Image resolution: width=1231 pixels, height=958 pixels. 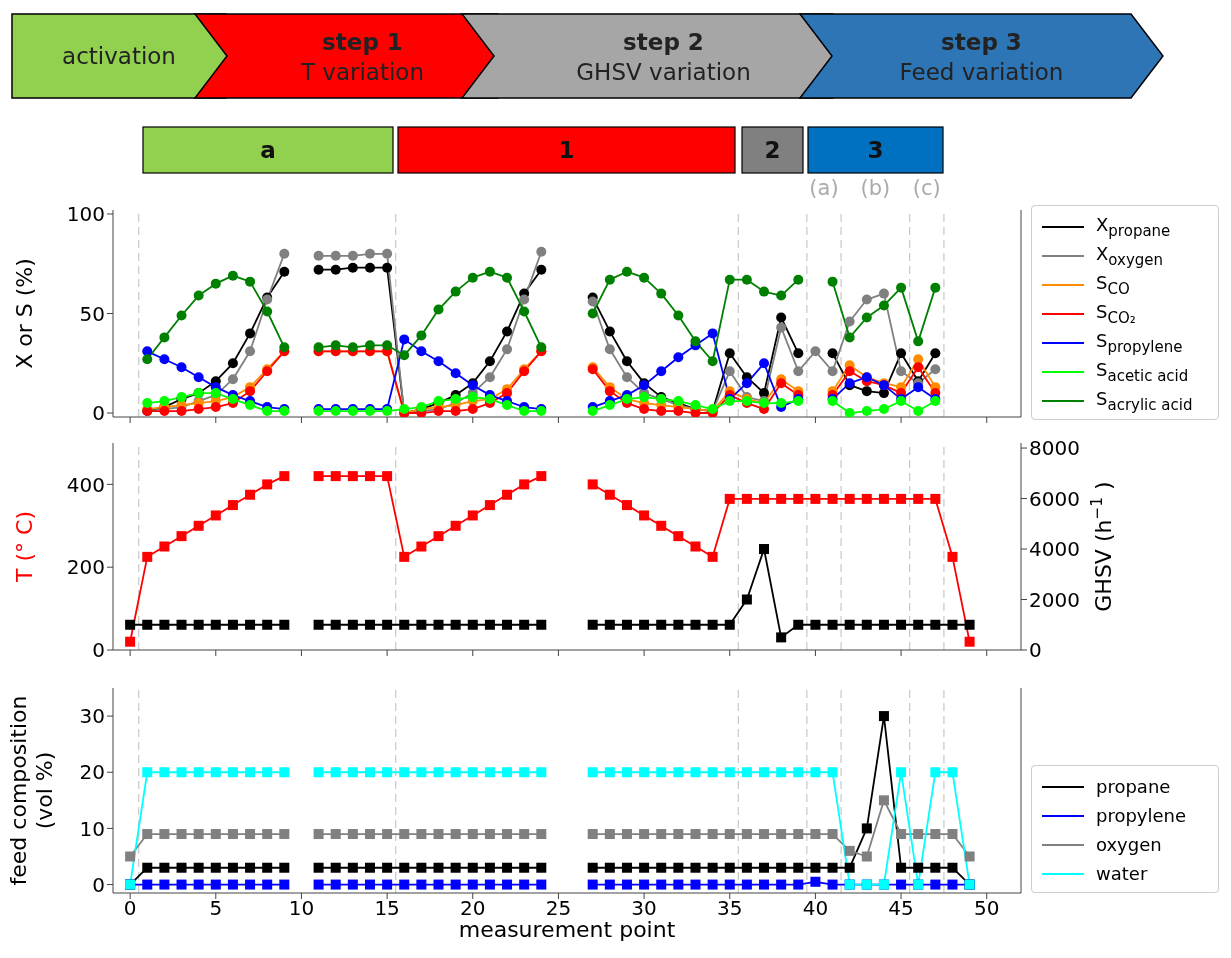 I want to click on legend-label: S$_{CO₂}$, so click(x=1116, y=313).